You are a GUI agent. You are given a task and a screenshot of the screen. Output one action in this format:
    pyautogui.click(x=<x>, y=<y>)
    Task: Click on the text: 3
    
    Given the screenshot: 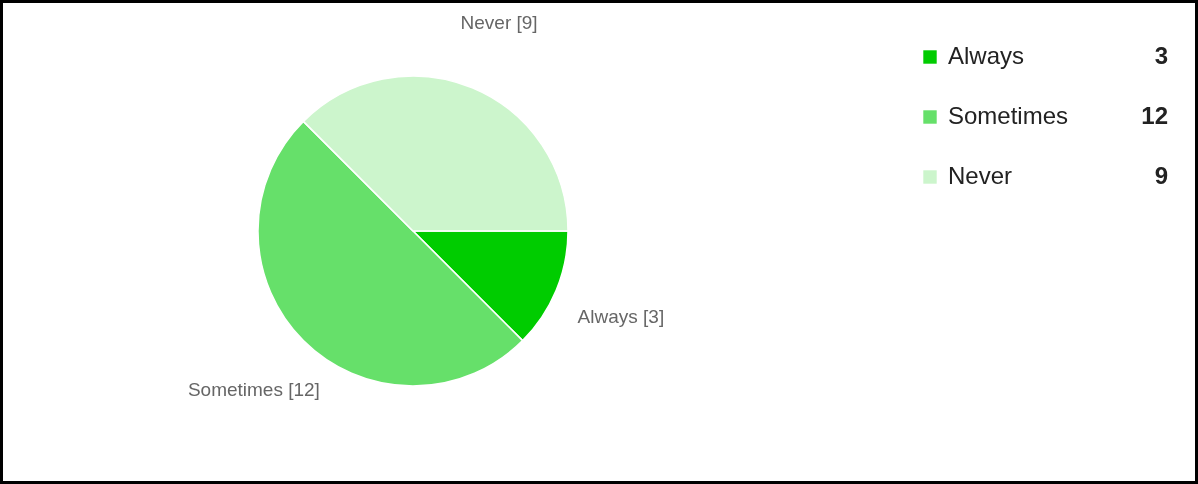 What is the action you would take?
    pyautogui.click(x=1161, y=55)
    